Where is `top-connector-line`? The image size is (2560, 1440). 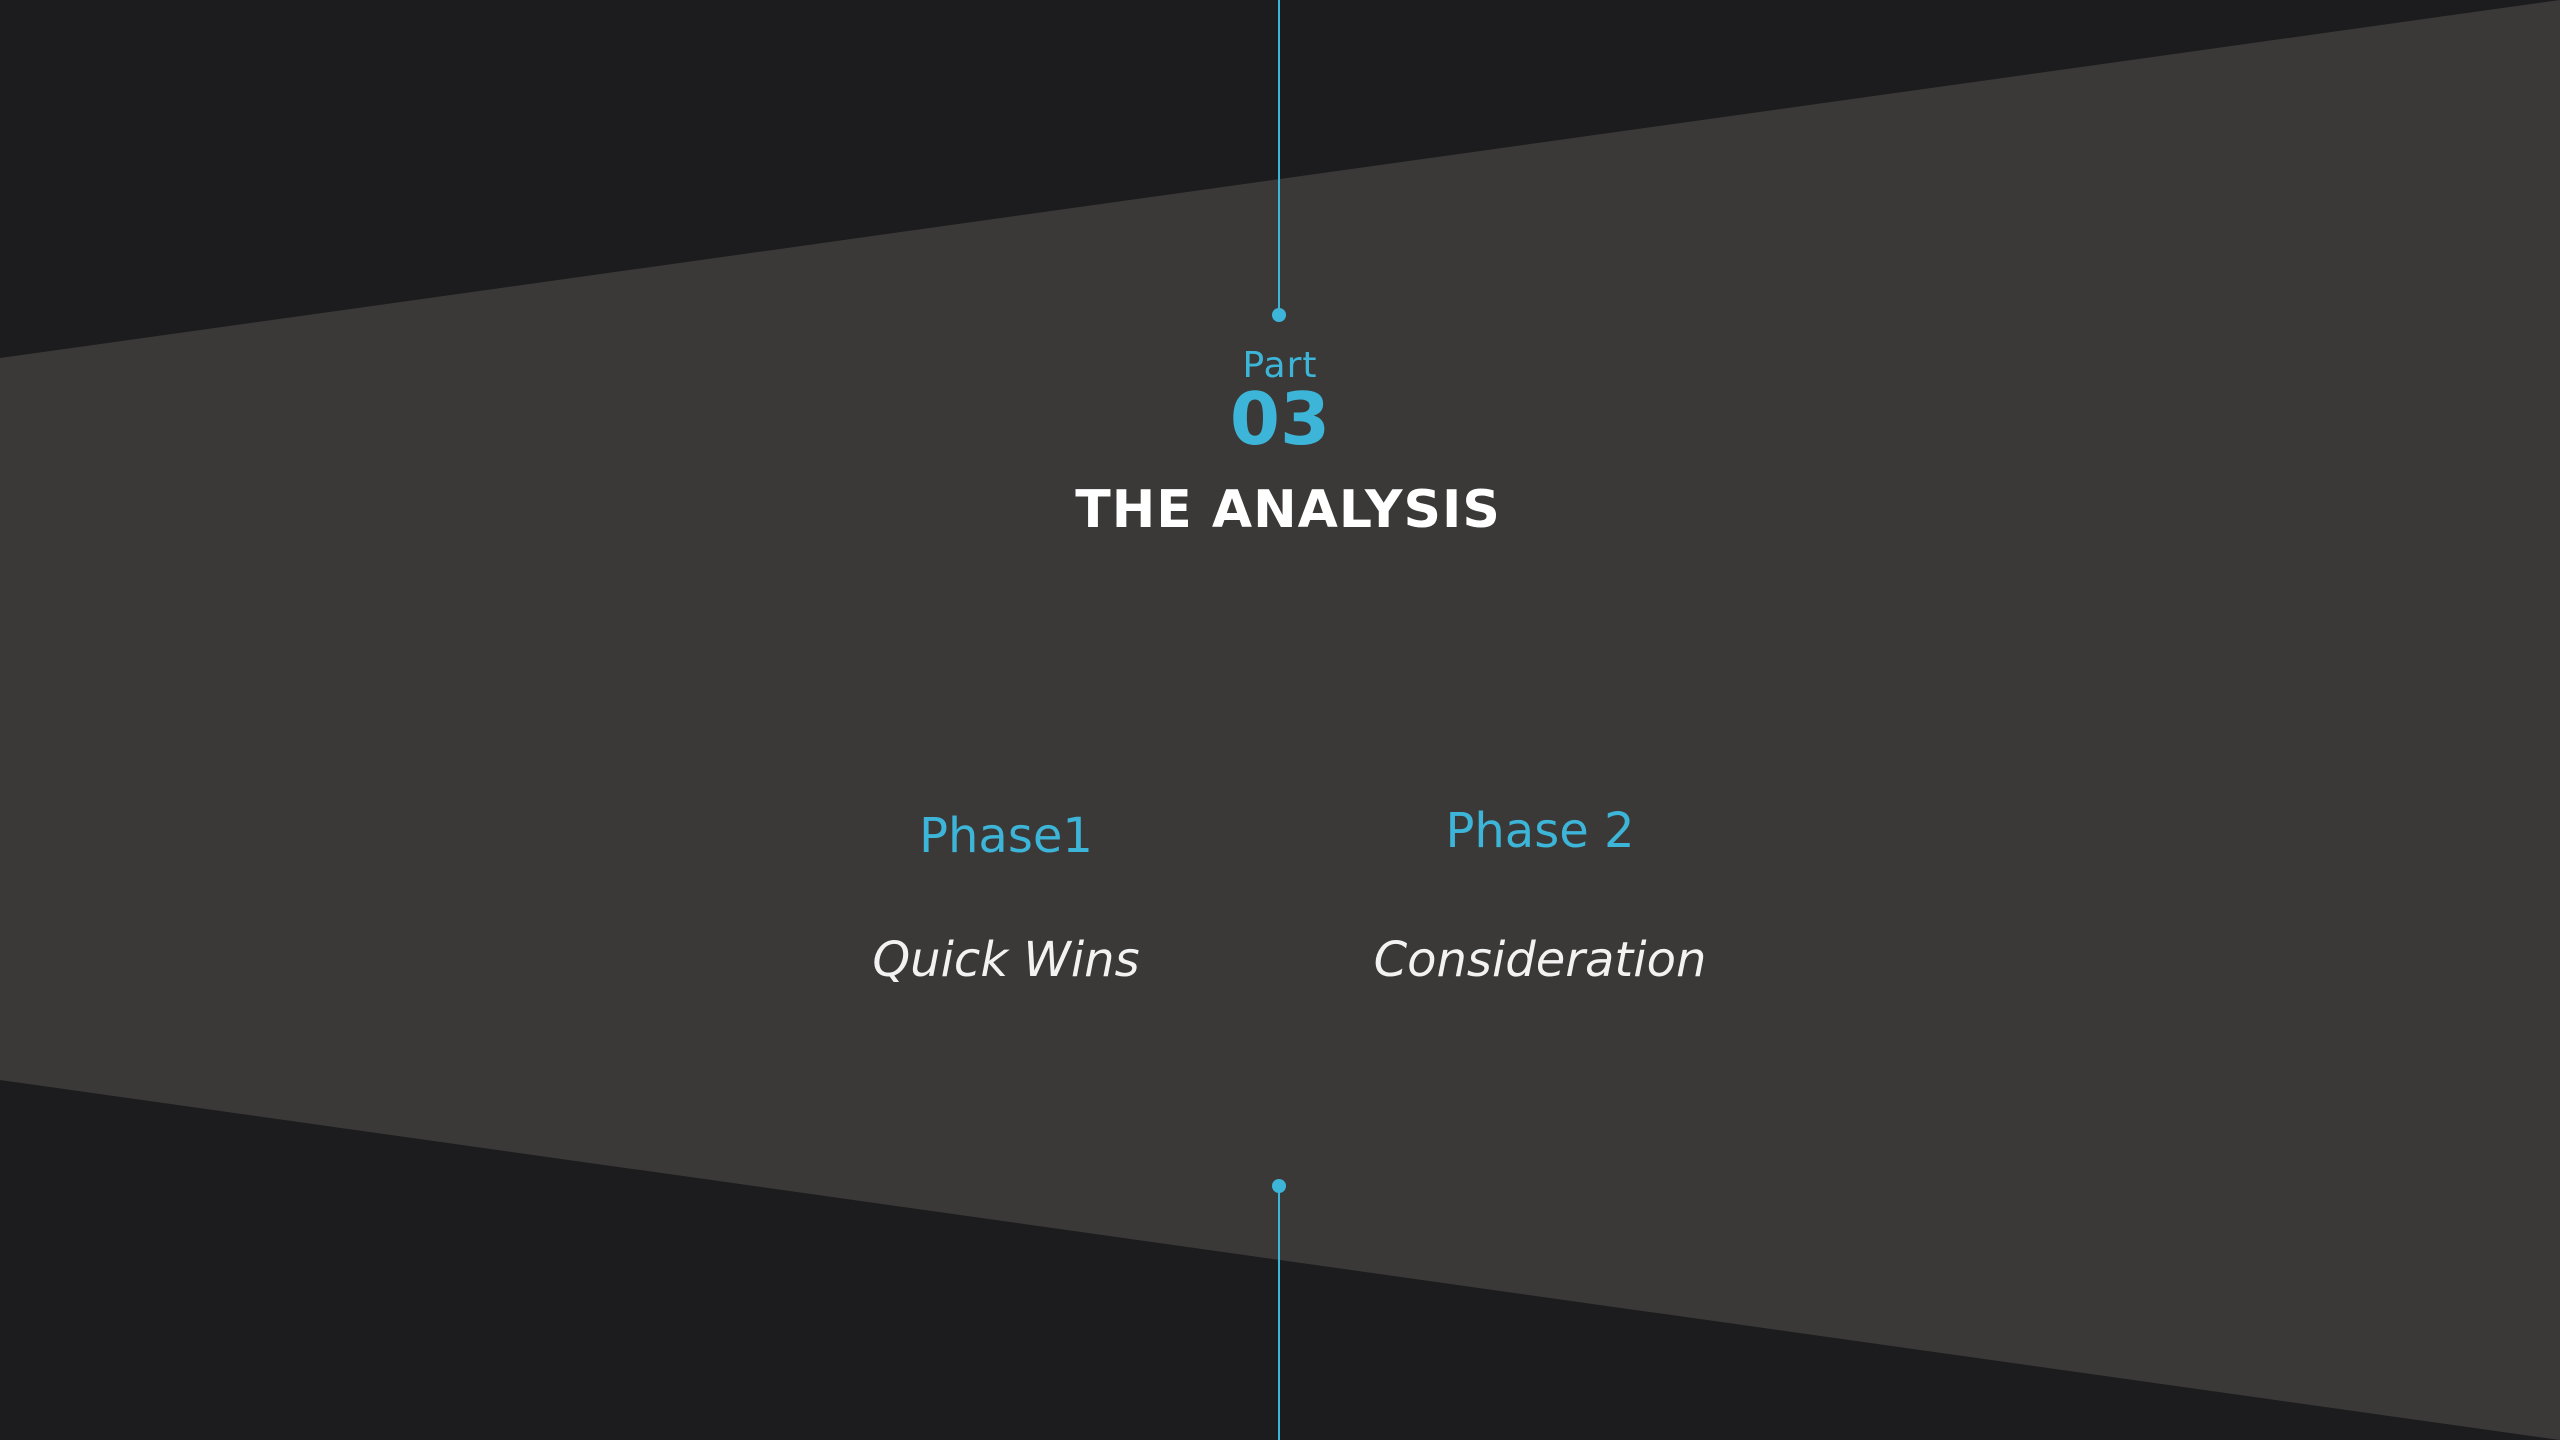
top-connector-line is located at coordinates (1279, 157).